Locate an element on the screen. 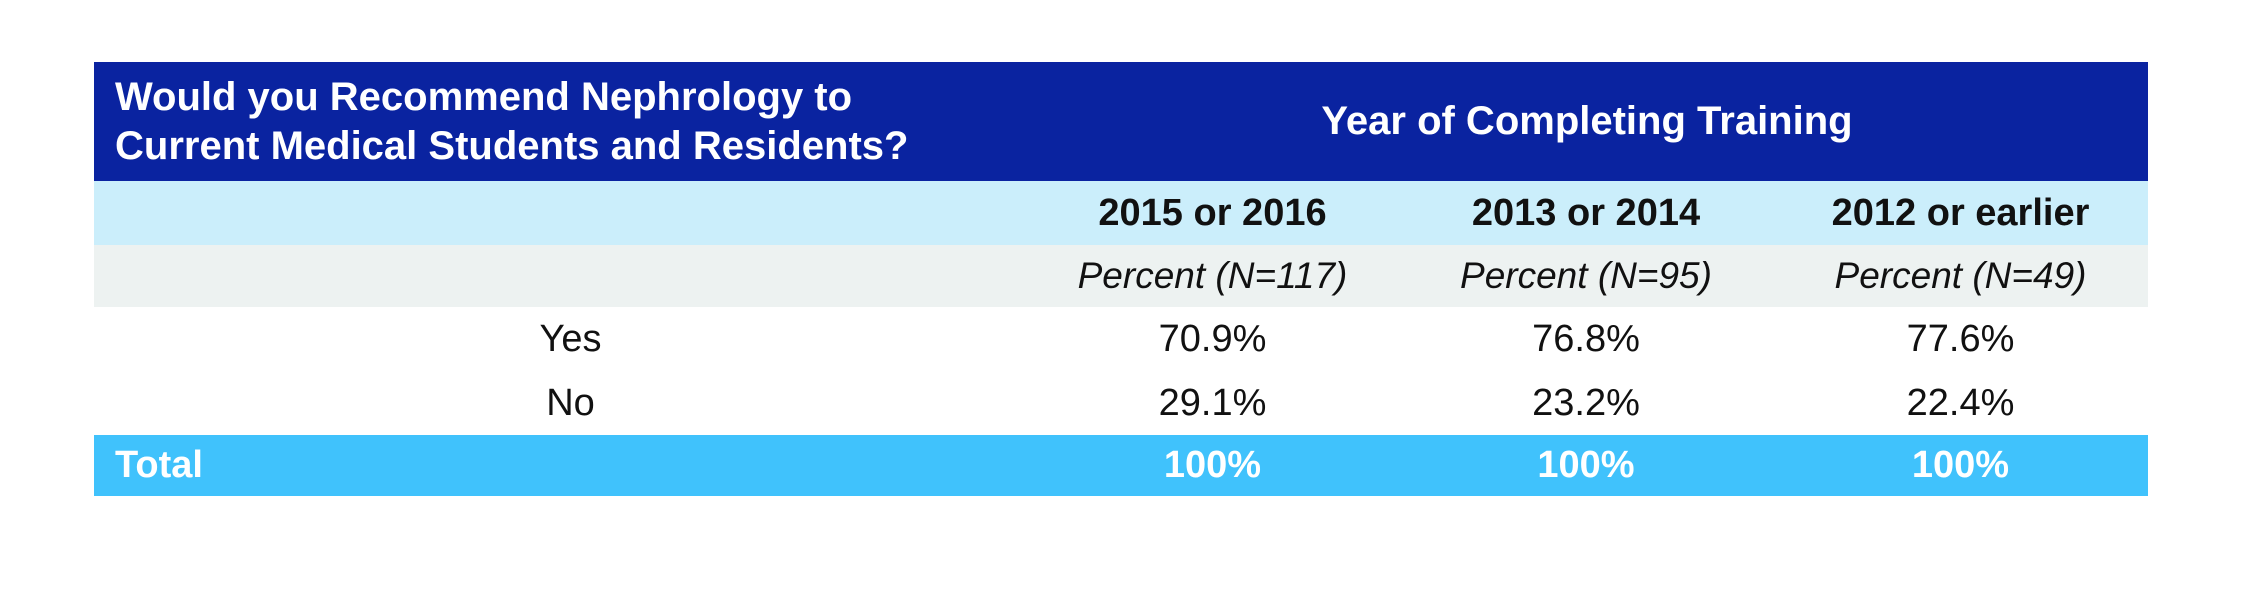 This screenshot has height=599, width=2243. empty-corner-cell is located at coordinates (560, 213).